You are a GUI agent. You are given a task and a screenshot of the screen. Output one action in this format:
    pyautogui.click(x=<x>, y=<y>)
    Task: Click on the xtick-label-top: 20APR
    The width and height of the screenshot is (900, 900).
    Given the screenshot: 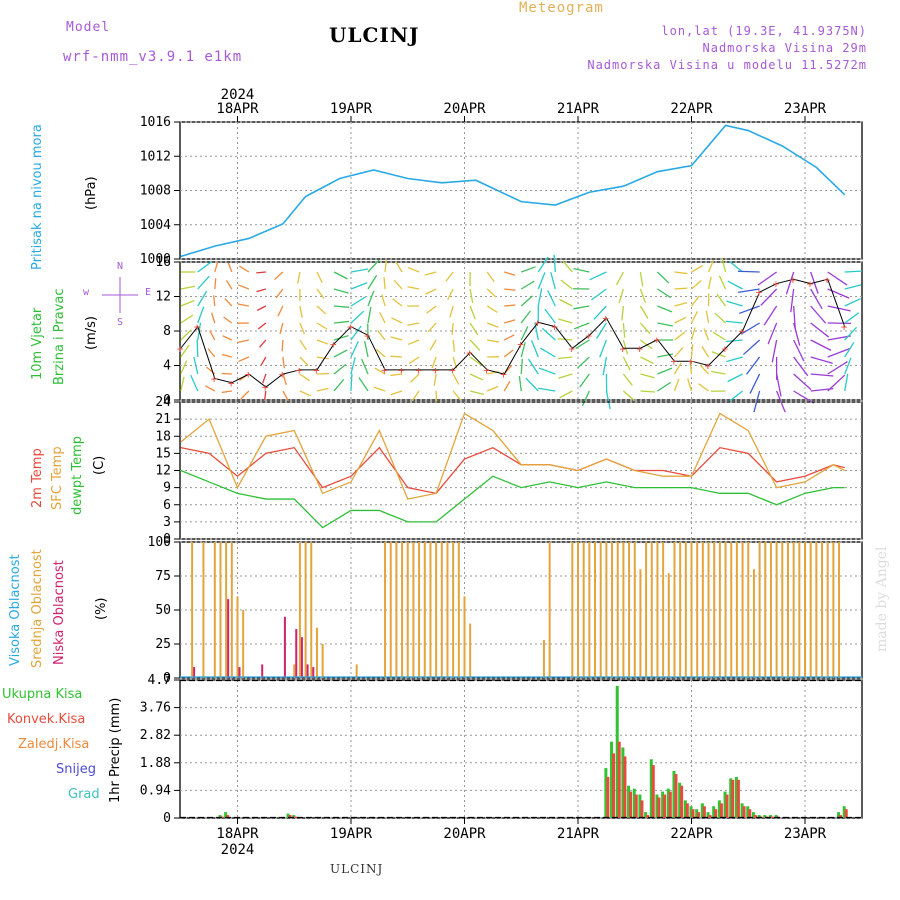 What is the action you would take?
    pyautogui.click(x=464, y=109)
    